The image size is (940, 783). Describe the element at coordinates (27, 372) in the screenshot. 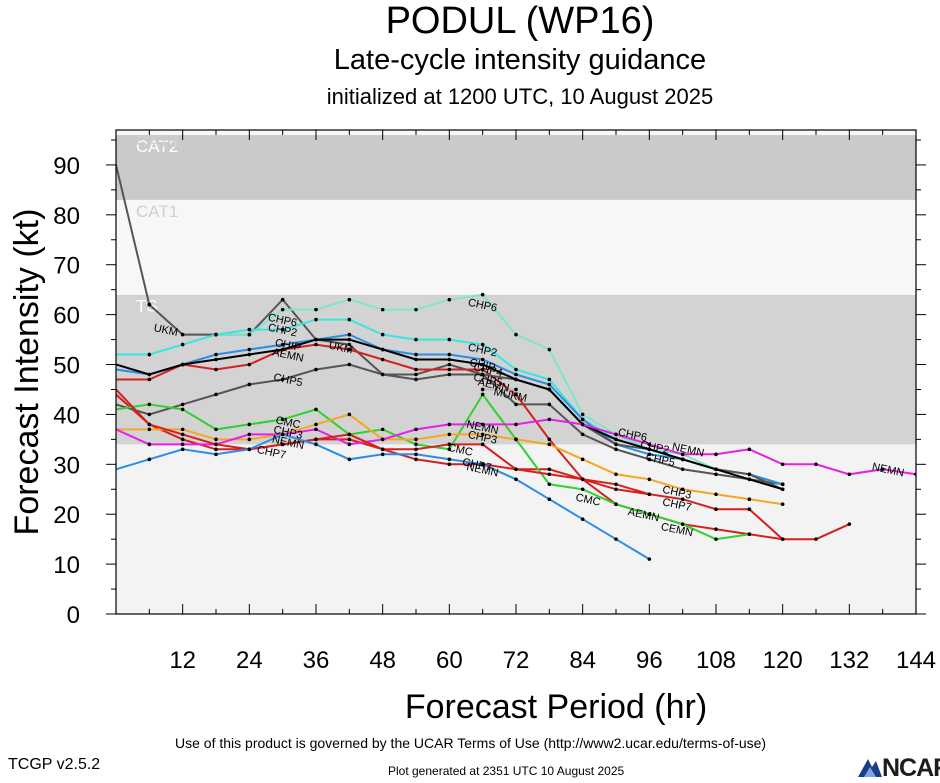

I see `y-axis-label: Forecast Intensity (kt)` at that location.